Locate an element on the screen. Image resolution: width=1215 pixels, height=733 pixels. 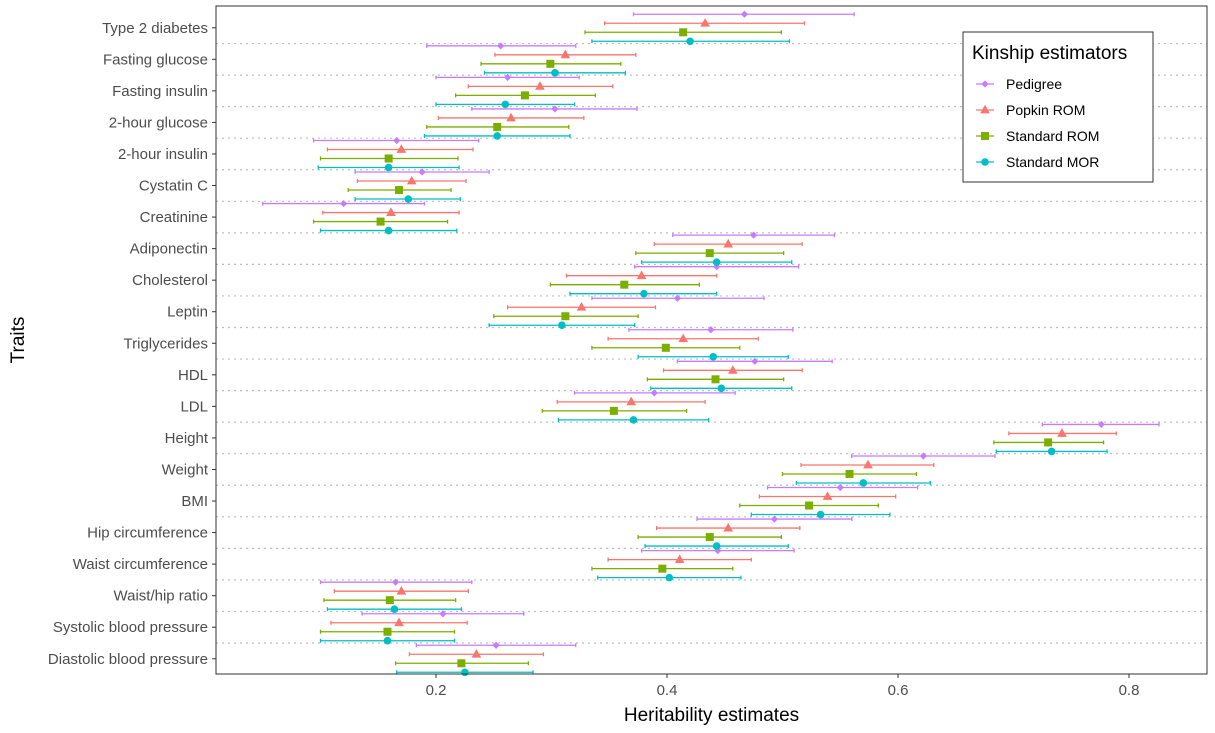
y-tick-label: 2-hour insulin is located at coordinates (163, 154).